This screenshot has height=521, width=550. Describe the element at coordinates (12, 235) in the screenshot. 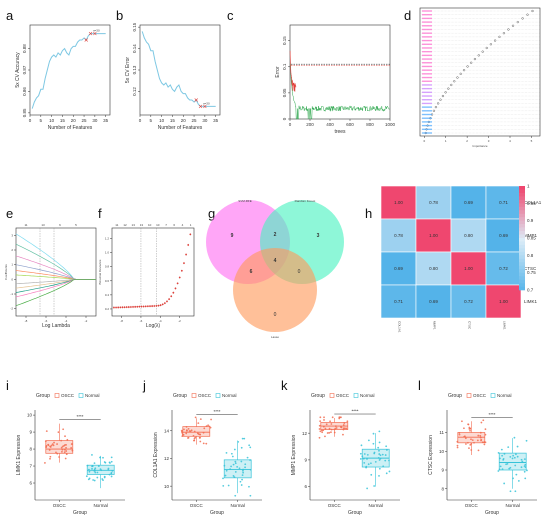

I see `y-tick-label: 3` at that location.